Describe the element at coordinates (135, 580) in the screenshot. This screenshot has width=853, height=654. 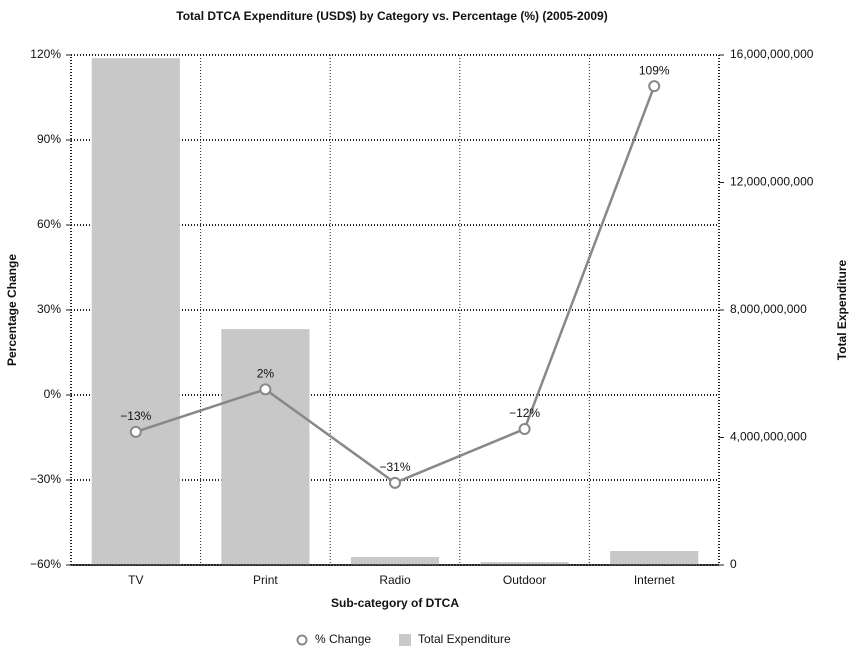
I see `x-tick-label: TV` at that location.